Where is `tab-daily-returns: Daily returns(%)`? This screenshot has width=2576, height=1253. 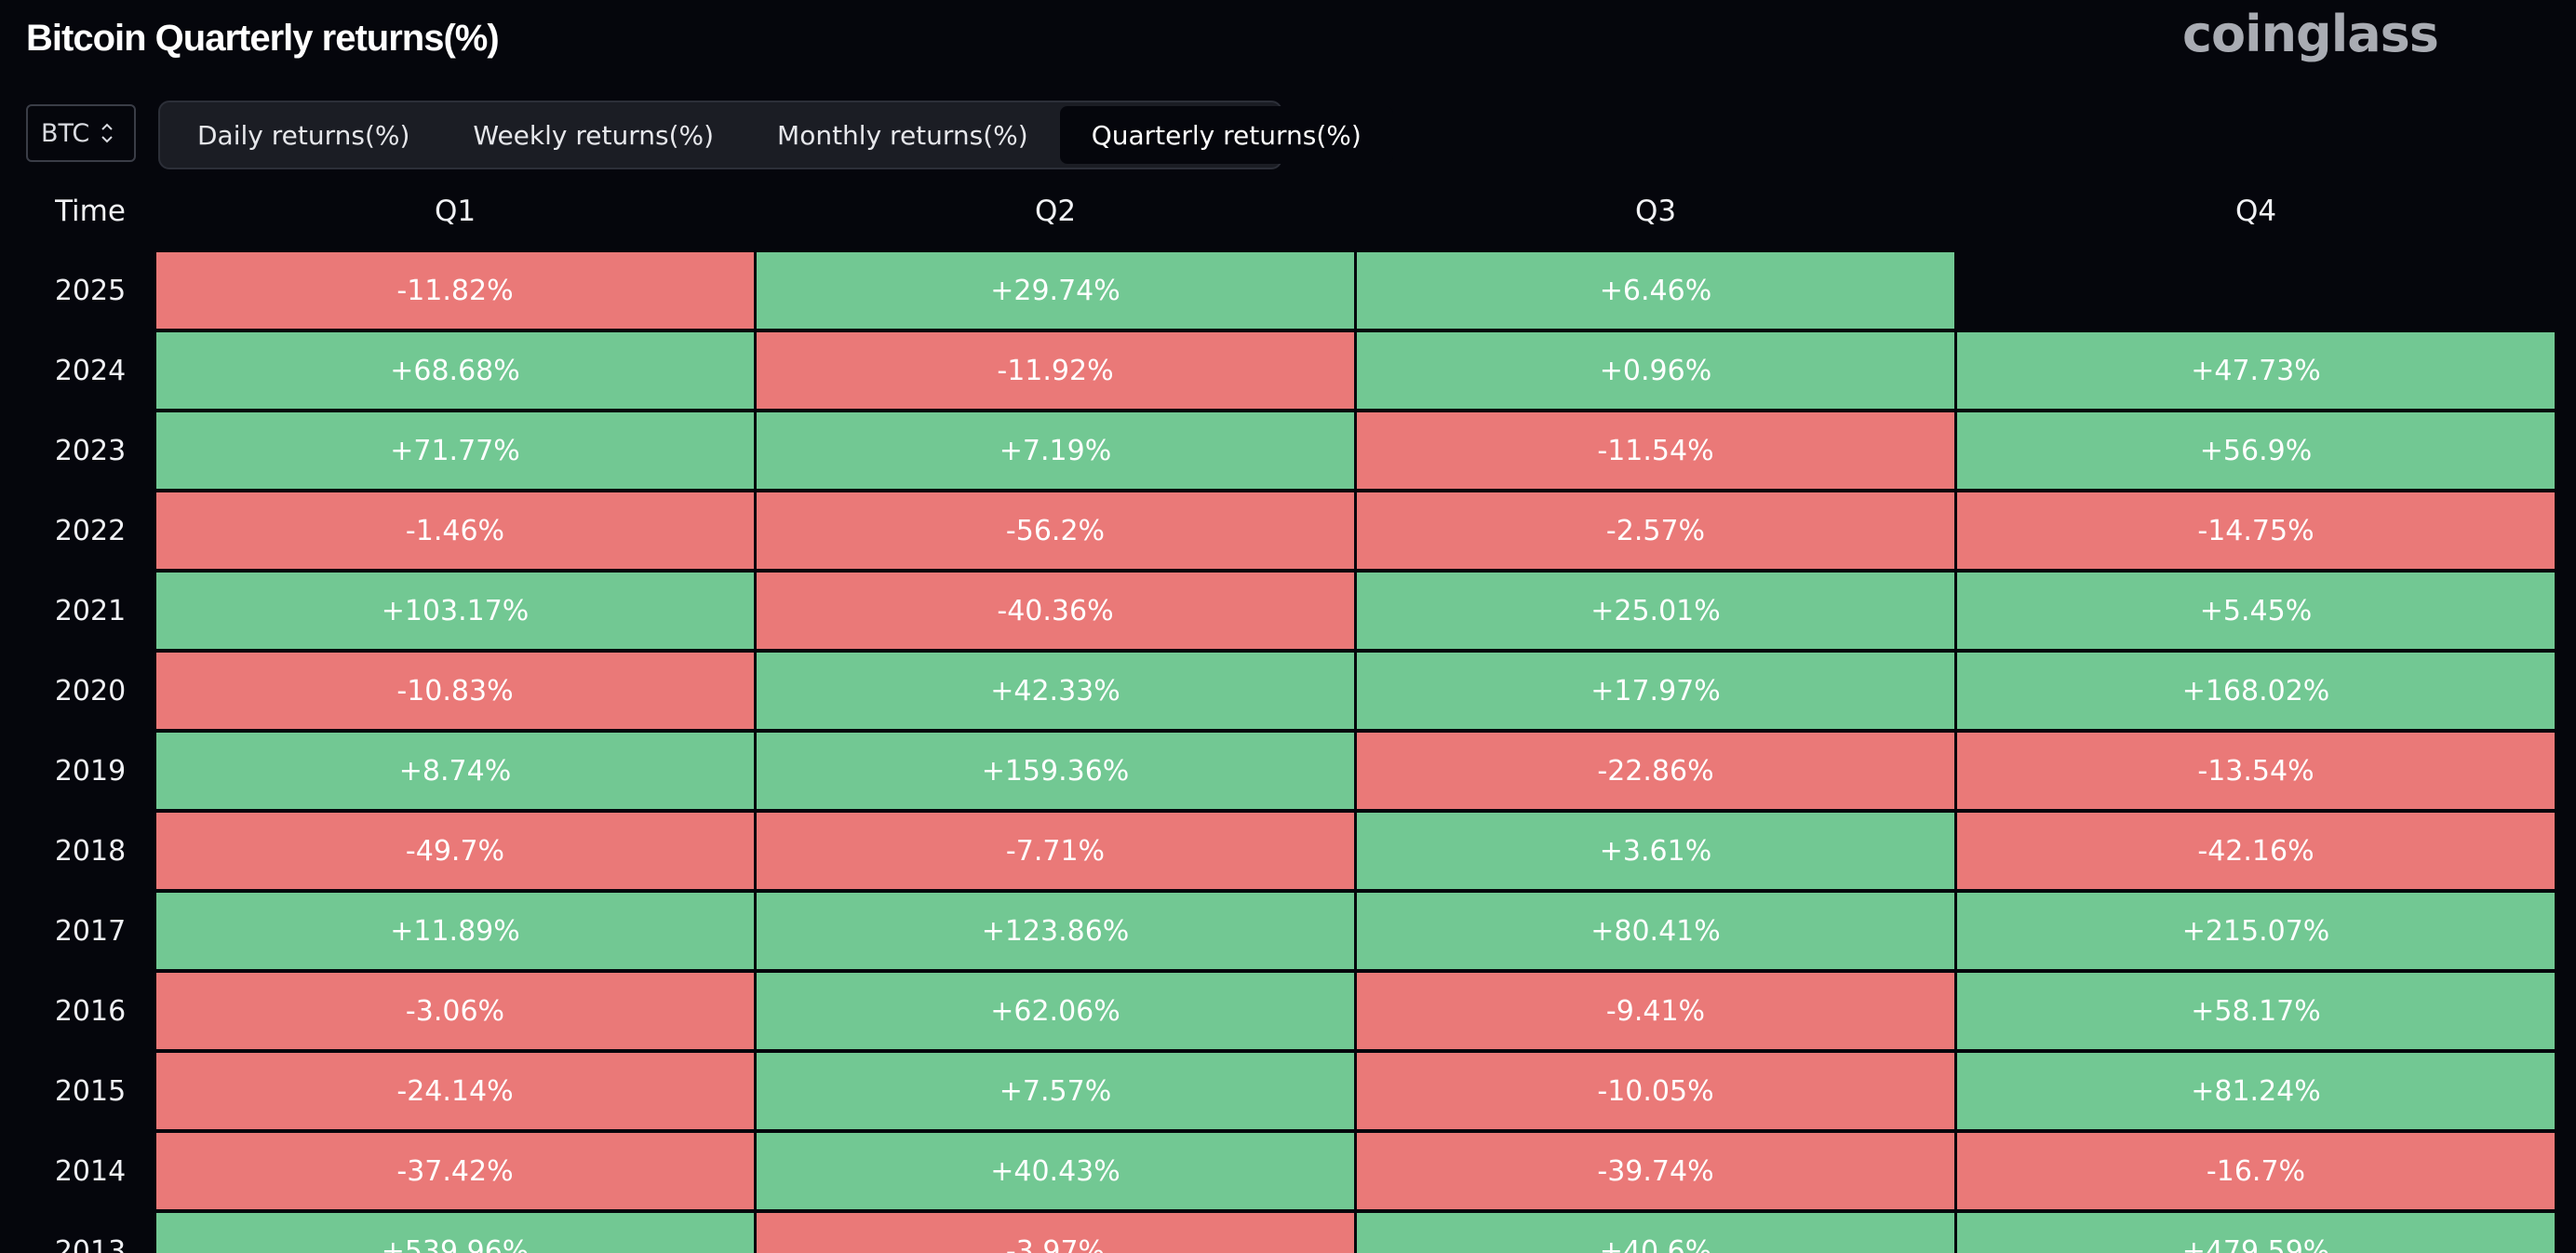 tab-daily-returns: Daily returns(%) is located at coordinates (303, 135).